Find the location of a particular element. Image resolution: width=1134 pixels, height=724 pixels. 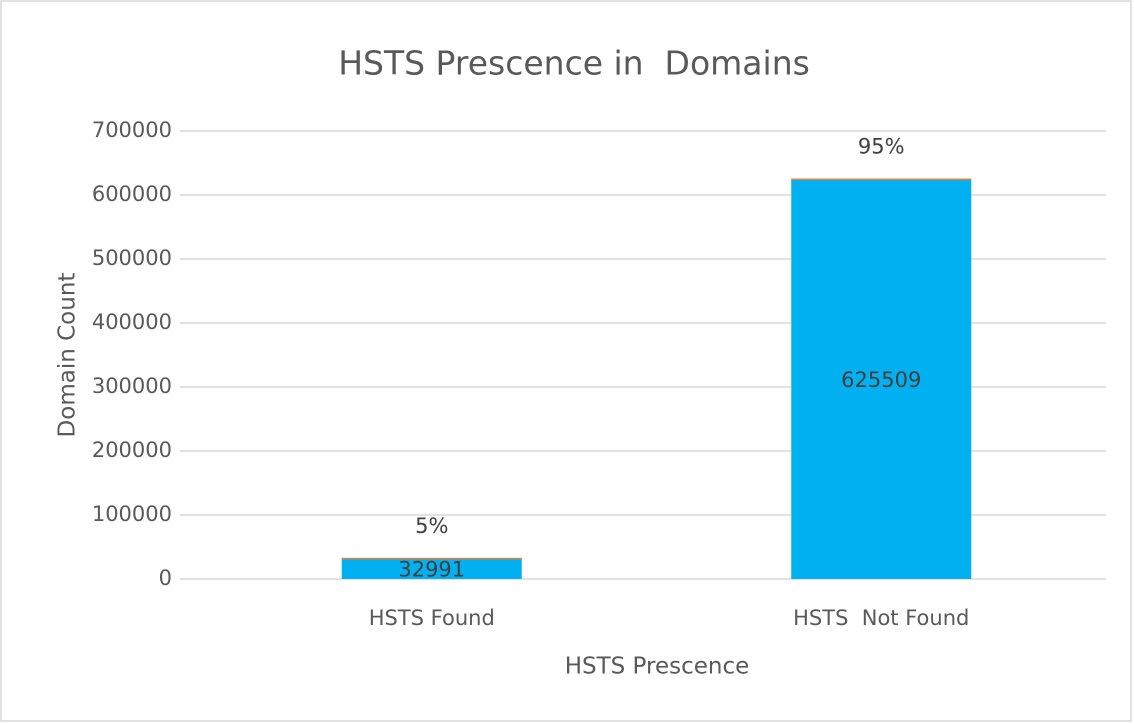

x-axis-title: HSTS Prescence is located at coordinates (657, 667).